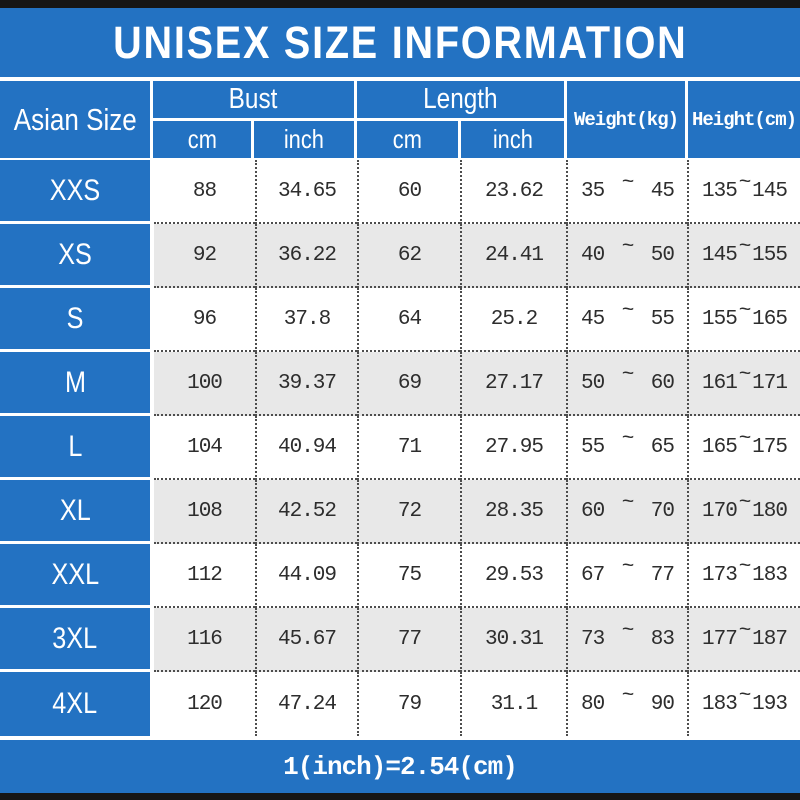  I want to click on length-cm-cell: 75, so click(408, 576).